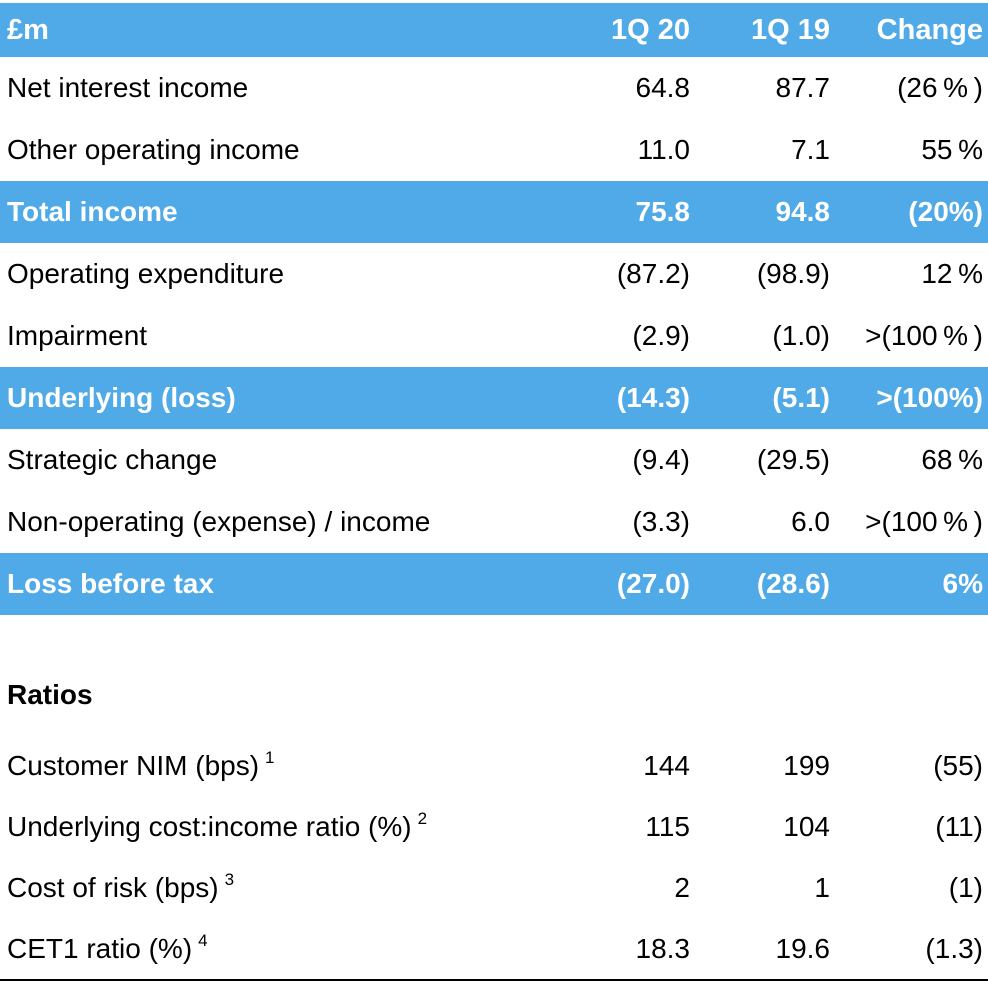 The height and width of the screenshot is (990, 988). Describe the element at coordinates (494, 150) in the screenshot. I see `table-row-other-operating-income: Other operating income 11.0 7.1 55 %` at that location.